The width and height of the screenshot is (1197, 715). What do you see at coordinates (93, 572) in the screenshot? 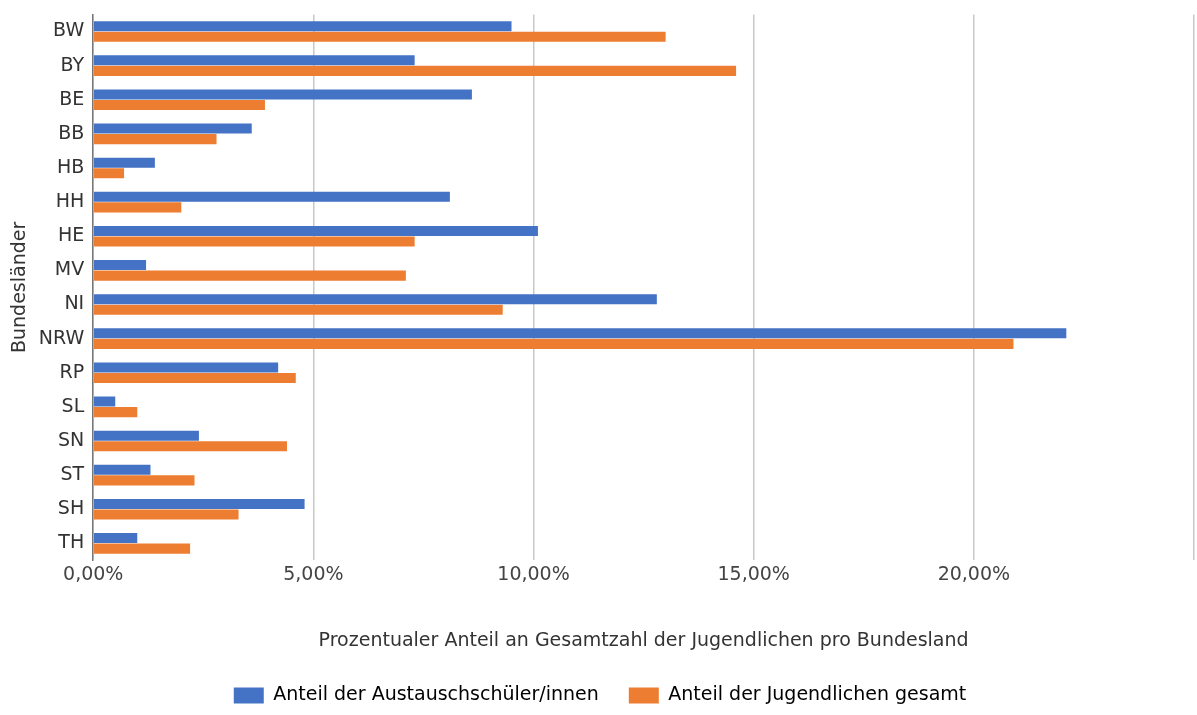
I see `x-tick-label: 0,00%` at bounding box center [93, 572].